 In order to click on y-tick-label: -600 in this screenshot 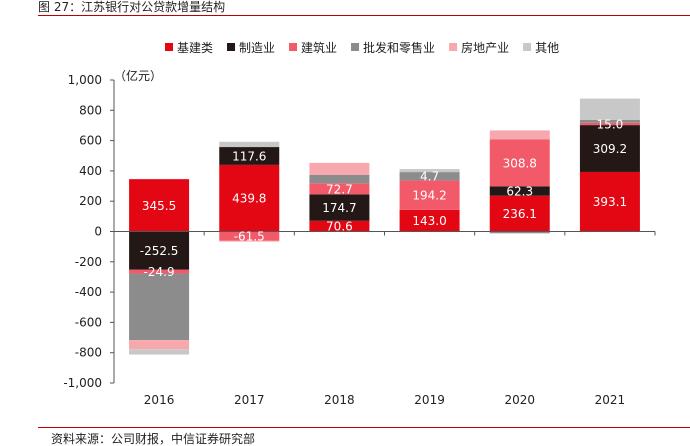, I will do `click(88, 322)`.